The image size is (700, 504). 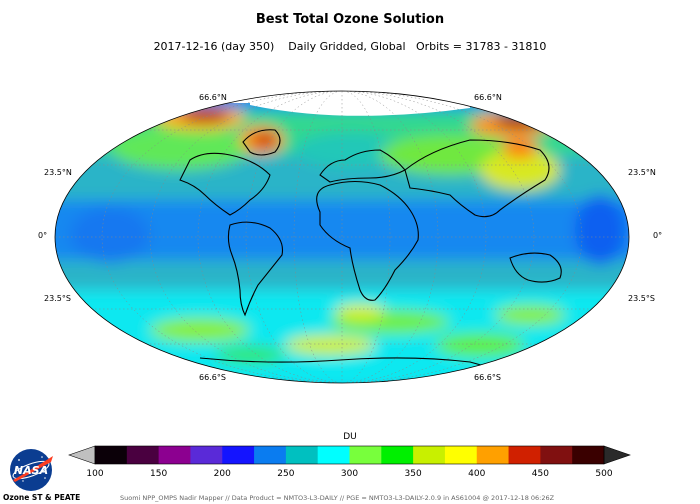 I want to click on colorbar-over-arrow, so click(x=617, y=455).